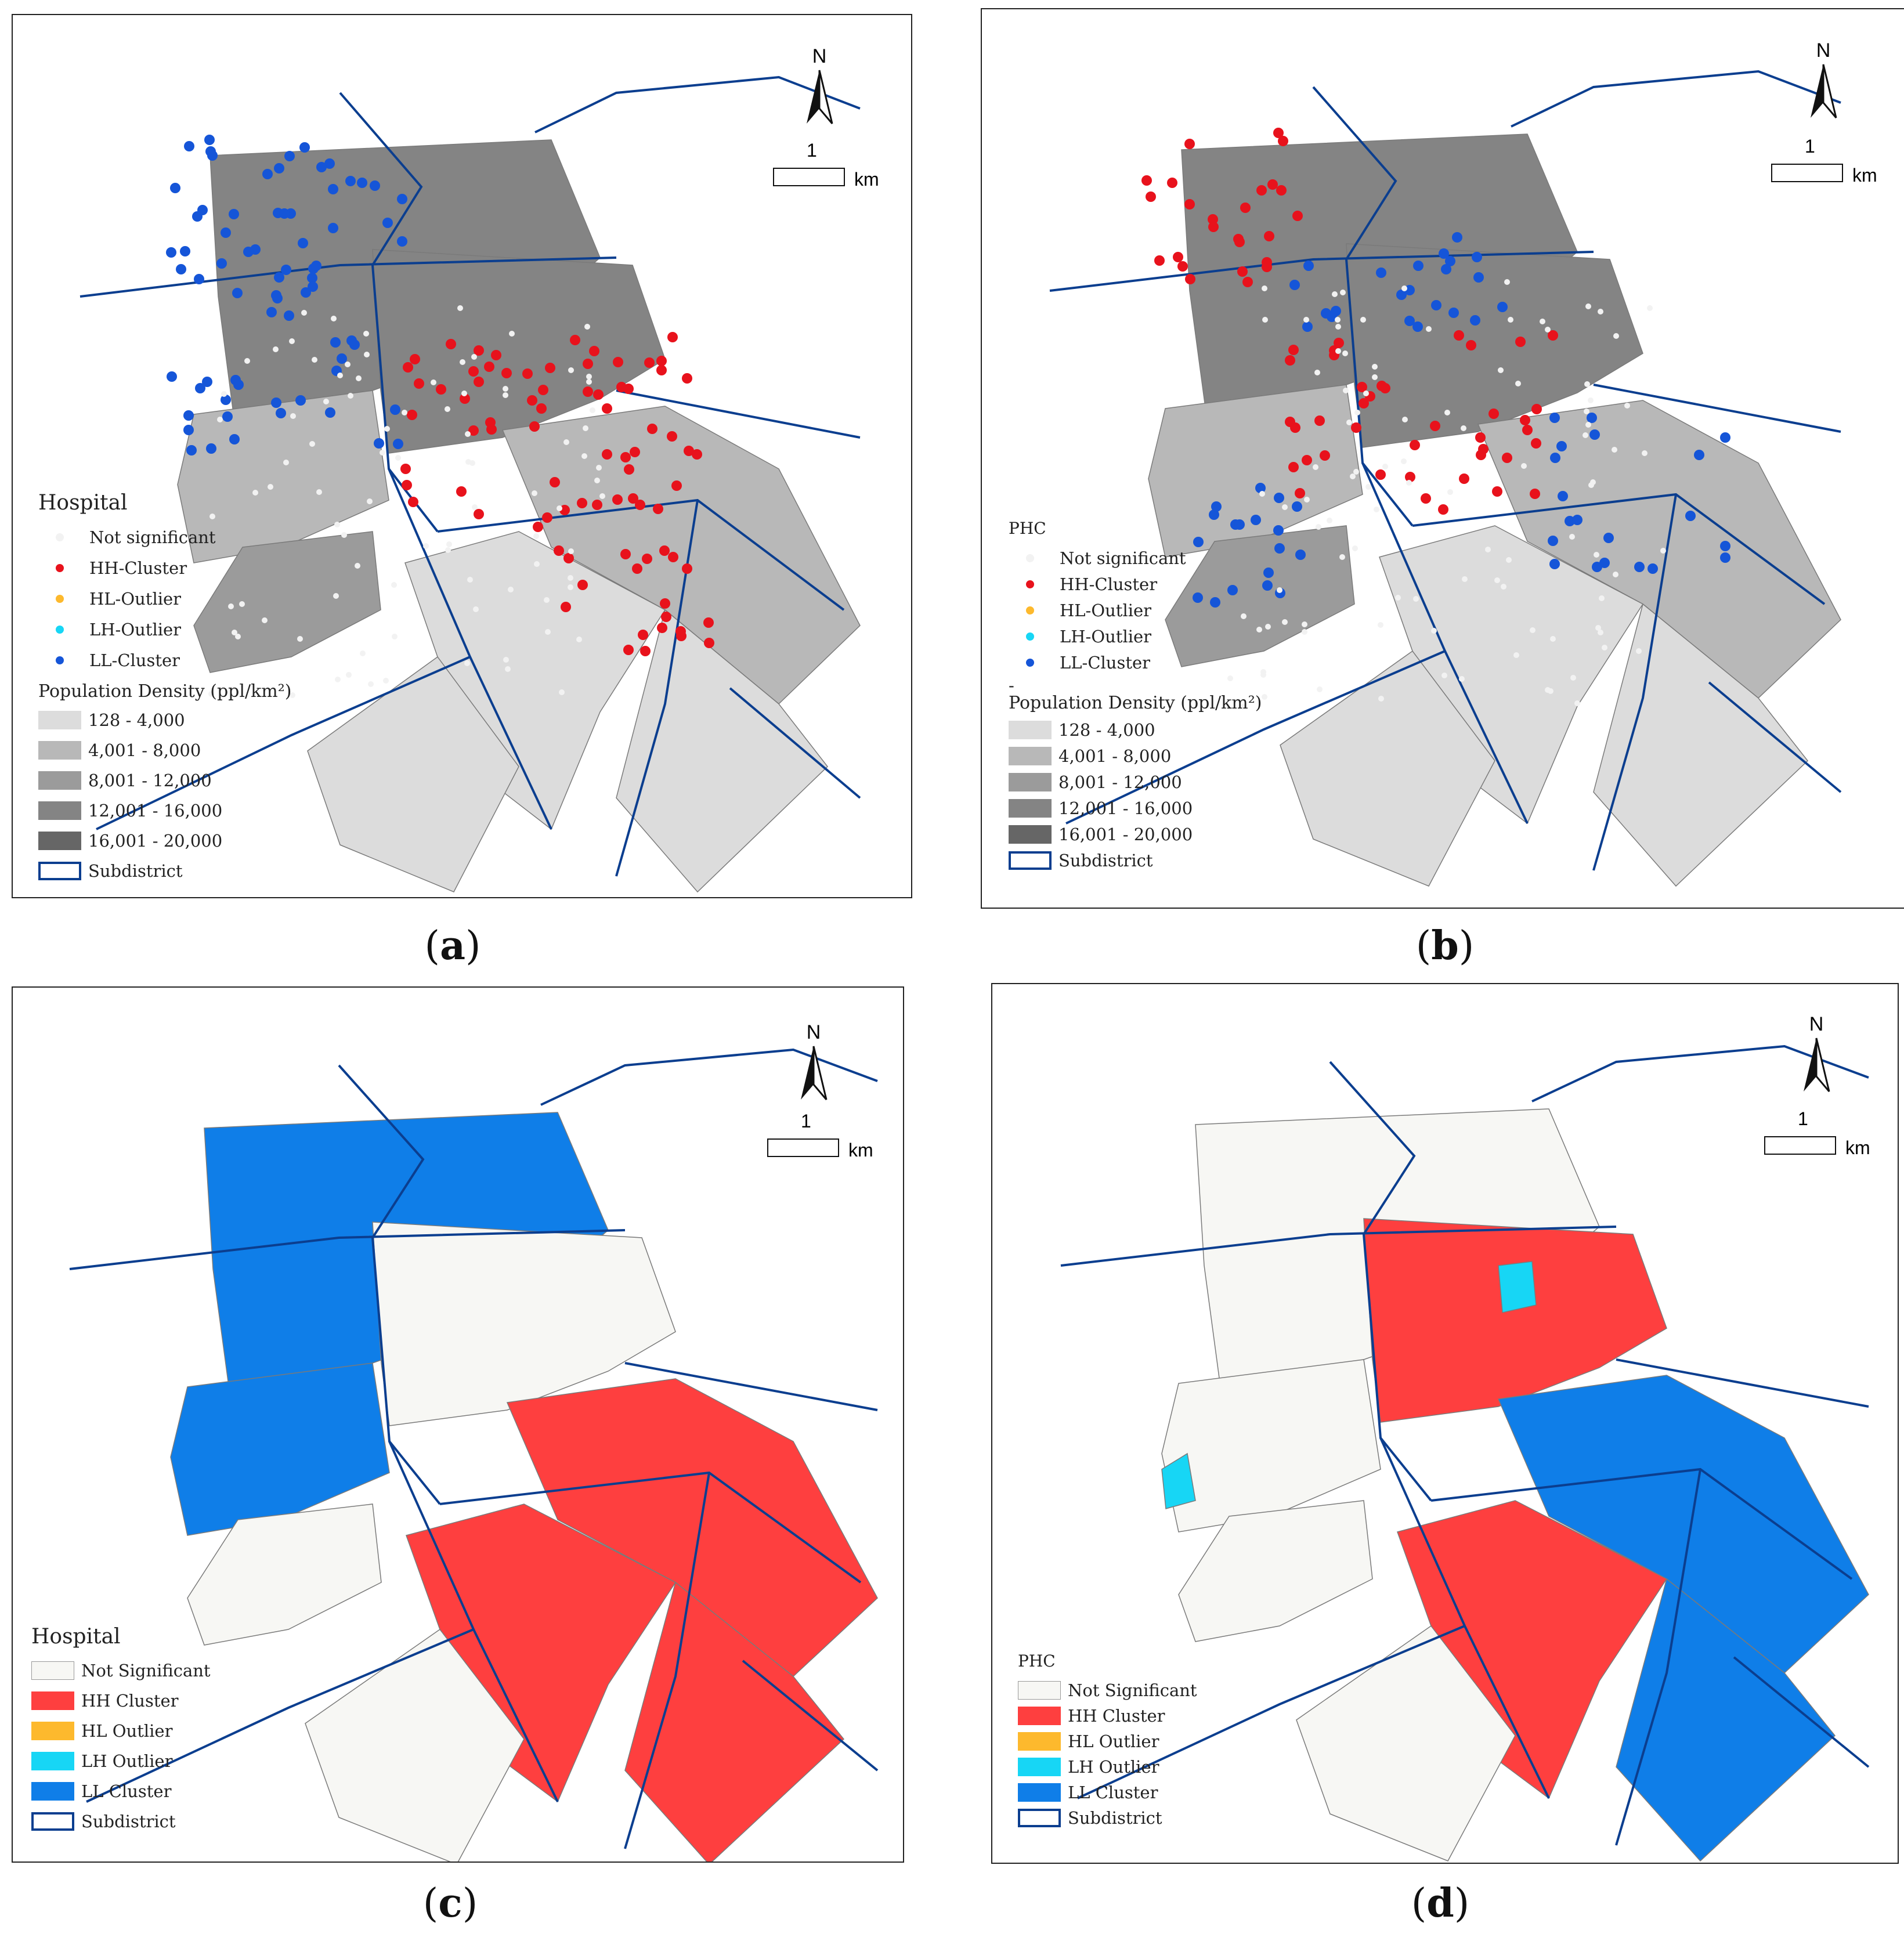 The height and width of the screenshot is (1941, 1904). I want to click on scale-bar-box, so click(1807, 173).